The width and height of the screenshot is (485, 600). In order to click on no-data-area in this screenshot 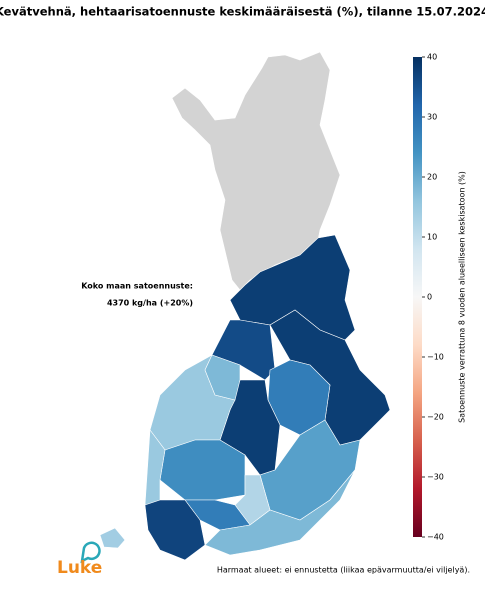, I will do `click(256, 171)`.